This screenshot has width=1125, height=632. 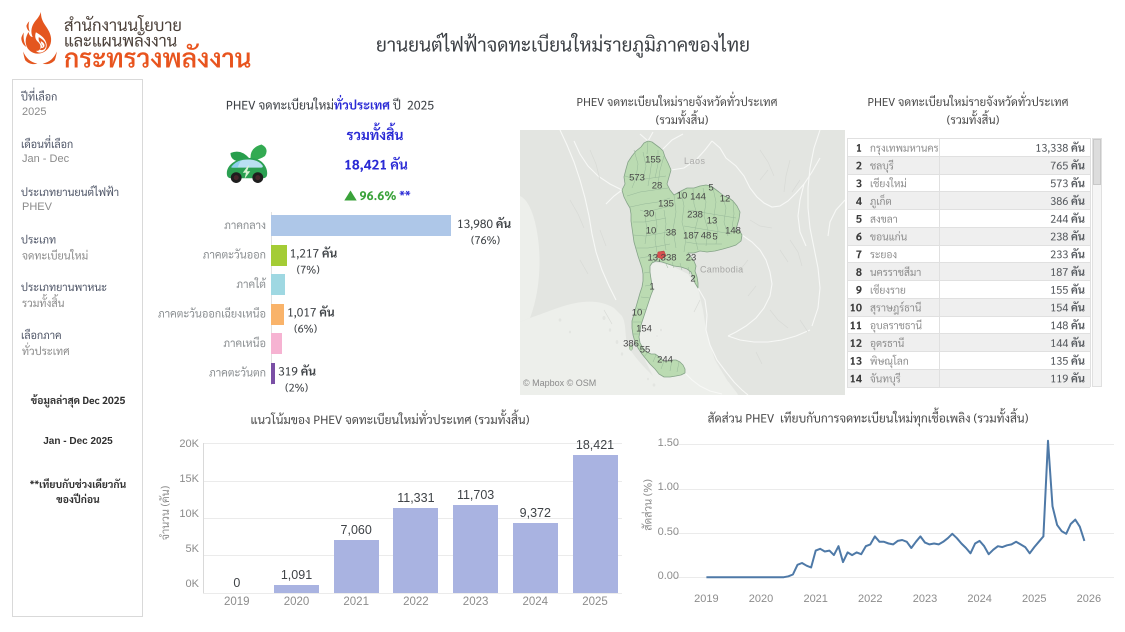 What do you see at coordinates (649, 214) in the screenshot?
I see `svg-text: 30` at bounding box center [649, 214].